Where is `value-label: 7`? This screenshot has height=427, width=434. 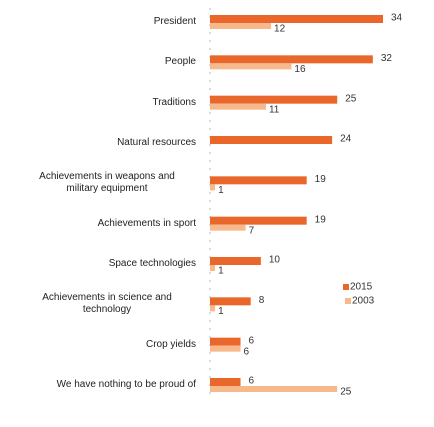
value-label: 7 is located at coordinates (252, 230).